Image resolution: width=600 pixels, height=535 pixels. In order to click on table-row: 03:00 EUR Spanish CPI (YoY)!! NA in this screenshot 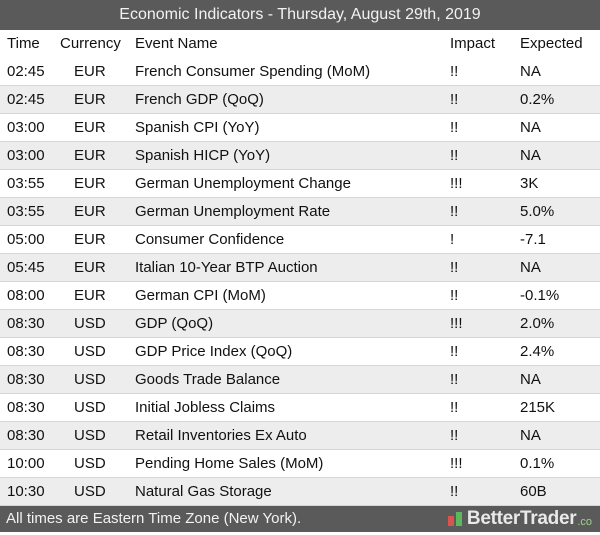, I will do `click(300, 128)`.